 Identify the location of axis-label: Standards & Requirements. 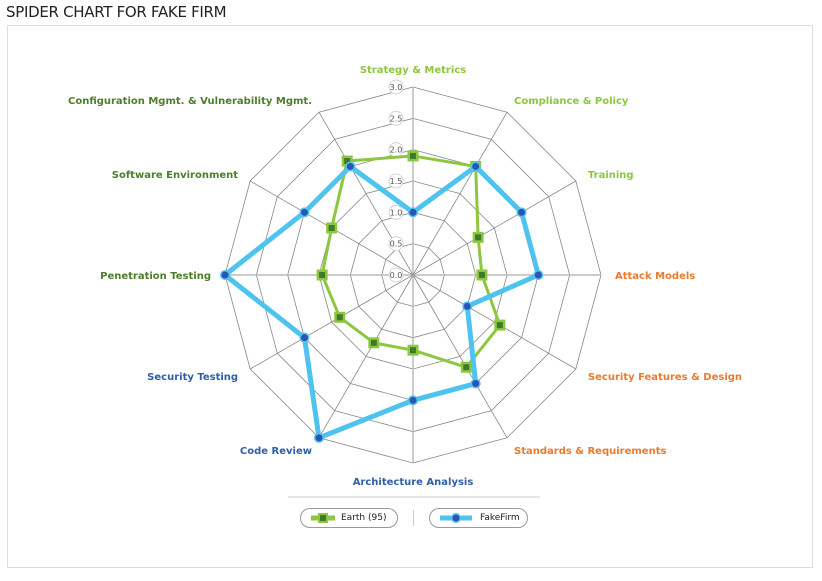
(590, 451).